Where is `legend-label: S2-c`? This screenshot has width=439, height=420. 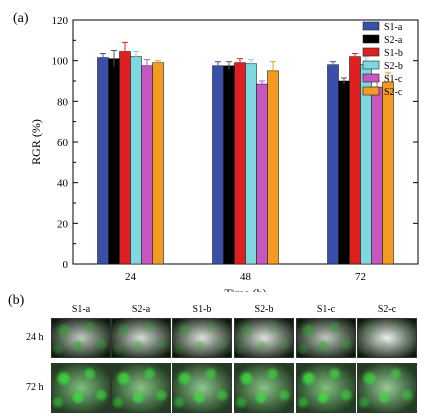
legend-label: S2-c is located at coordinates (393, 92).